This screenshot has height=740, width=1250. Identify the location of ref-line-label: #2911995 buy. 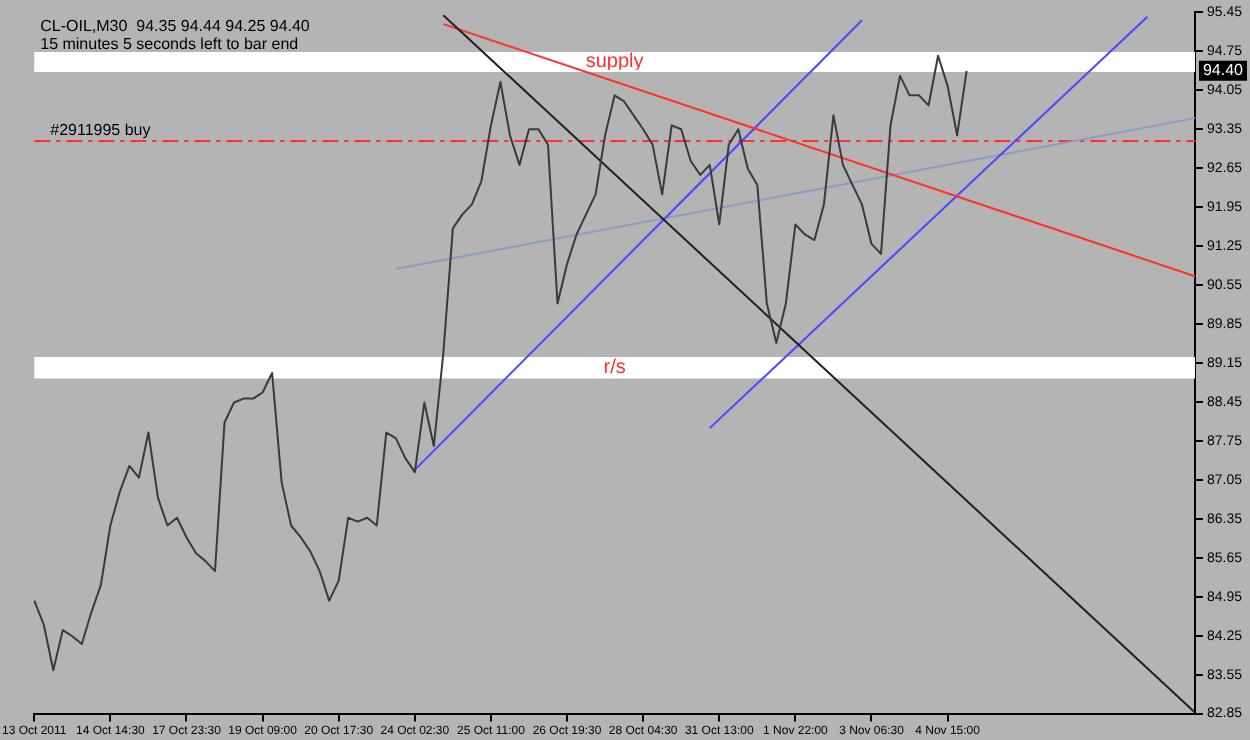
(100, 130).